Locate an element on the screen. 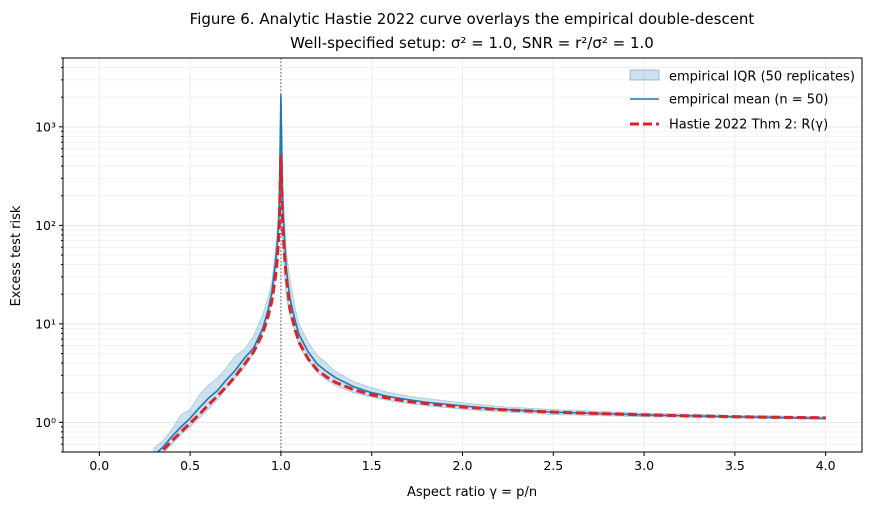  y-tick-label: 10³ is located at coordinates (45, 126).